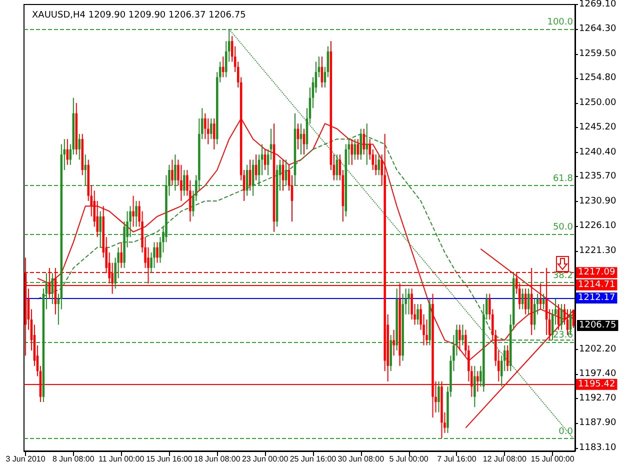 The image size is (625, 469). Describe the element at coordinates (597, 127) in the screenshot. I see `y-tick-label: 1245.20` at that location.